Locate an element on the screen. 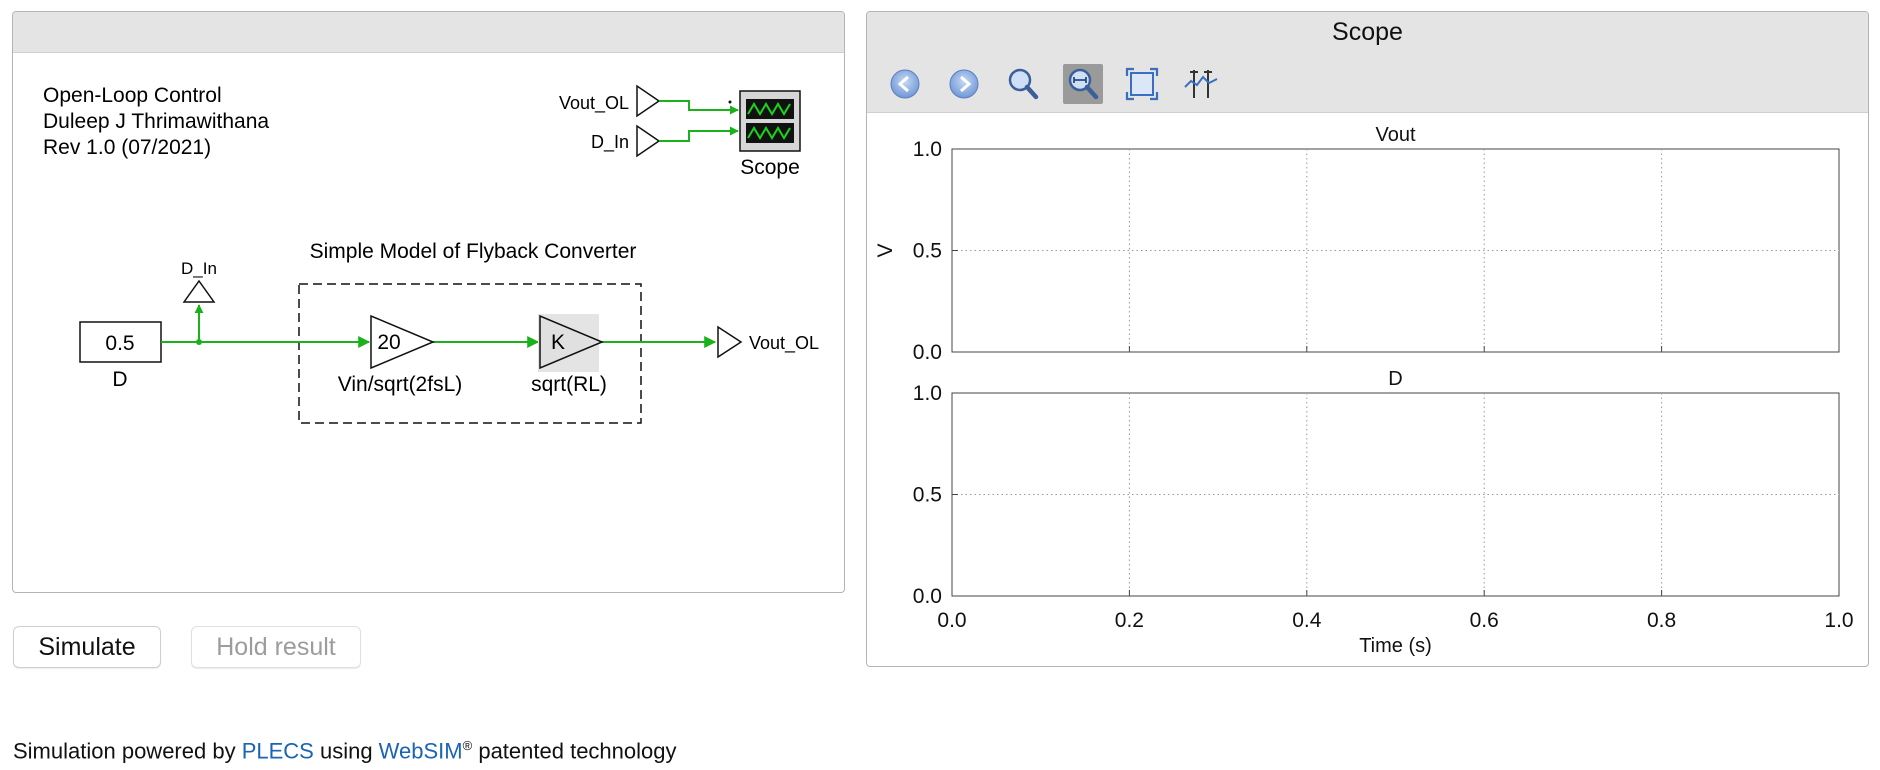  x-tick-label: 0.8 is located at coordinates (1661, 620).